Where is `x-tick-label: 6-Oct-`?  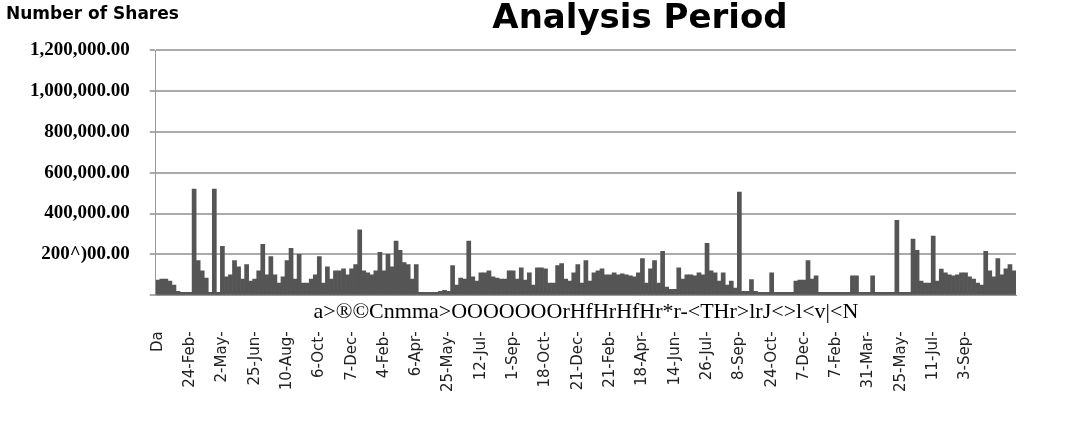 x-tick-label: 6-Oct- is located at coordinates (318, 355).